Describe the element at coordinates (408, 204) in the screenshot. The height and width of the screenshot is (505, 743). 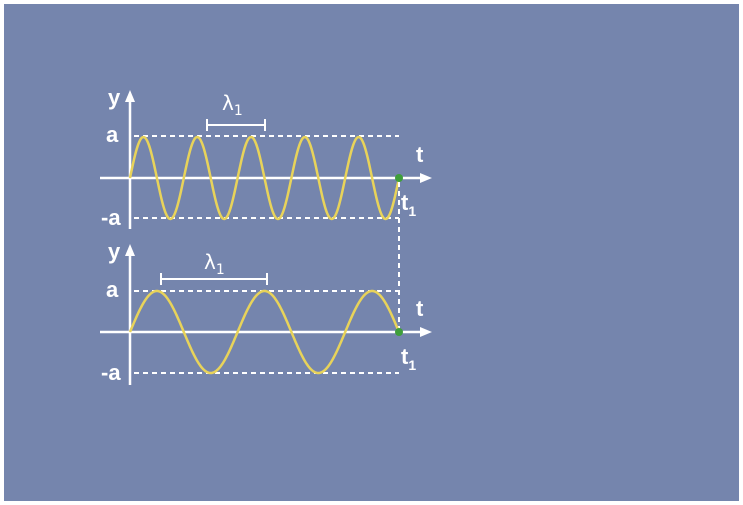
I see `top-t1-label: t1` at that location.